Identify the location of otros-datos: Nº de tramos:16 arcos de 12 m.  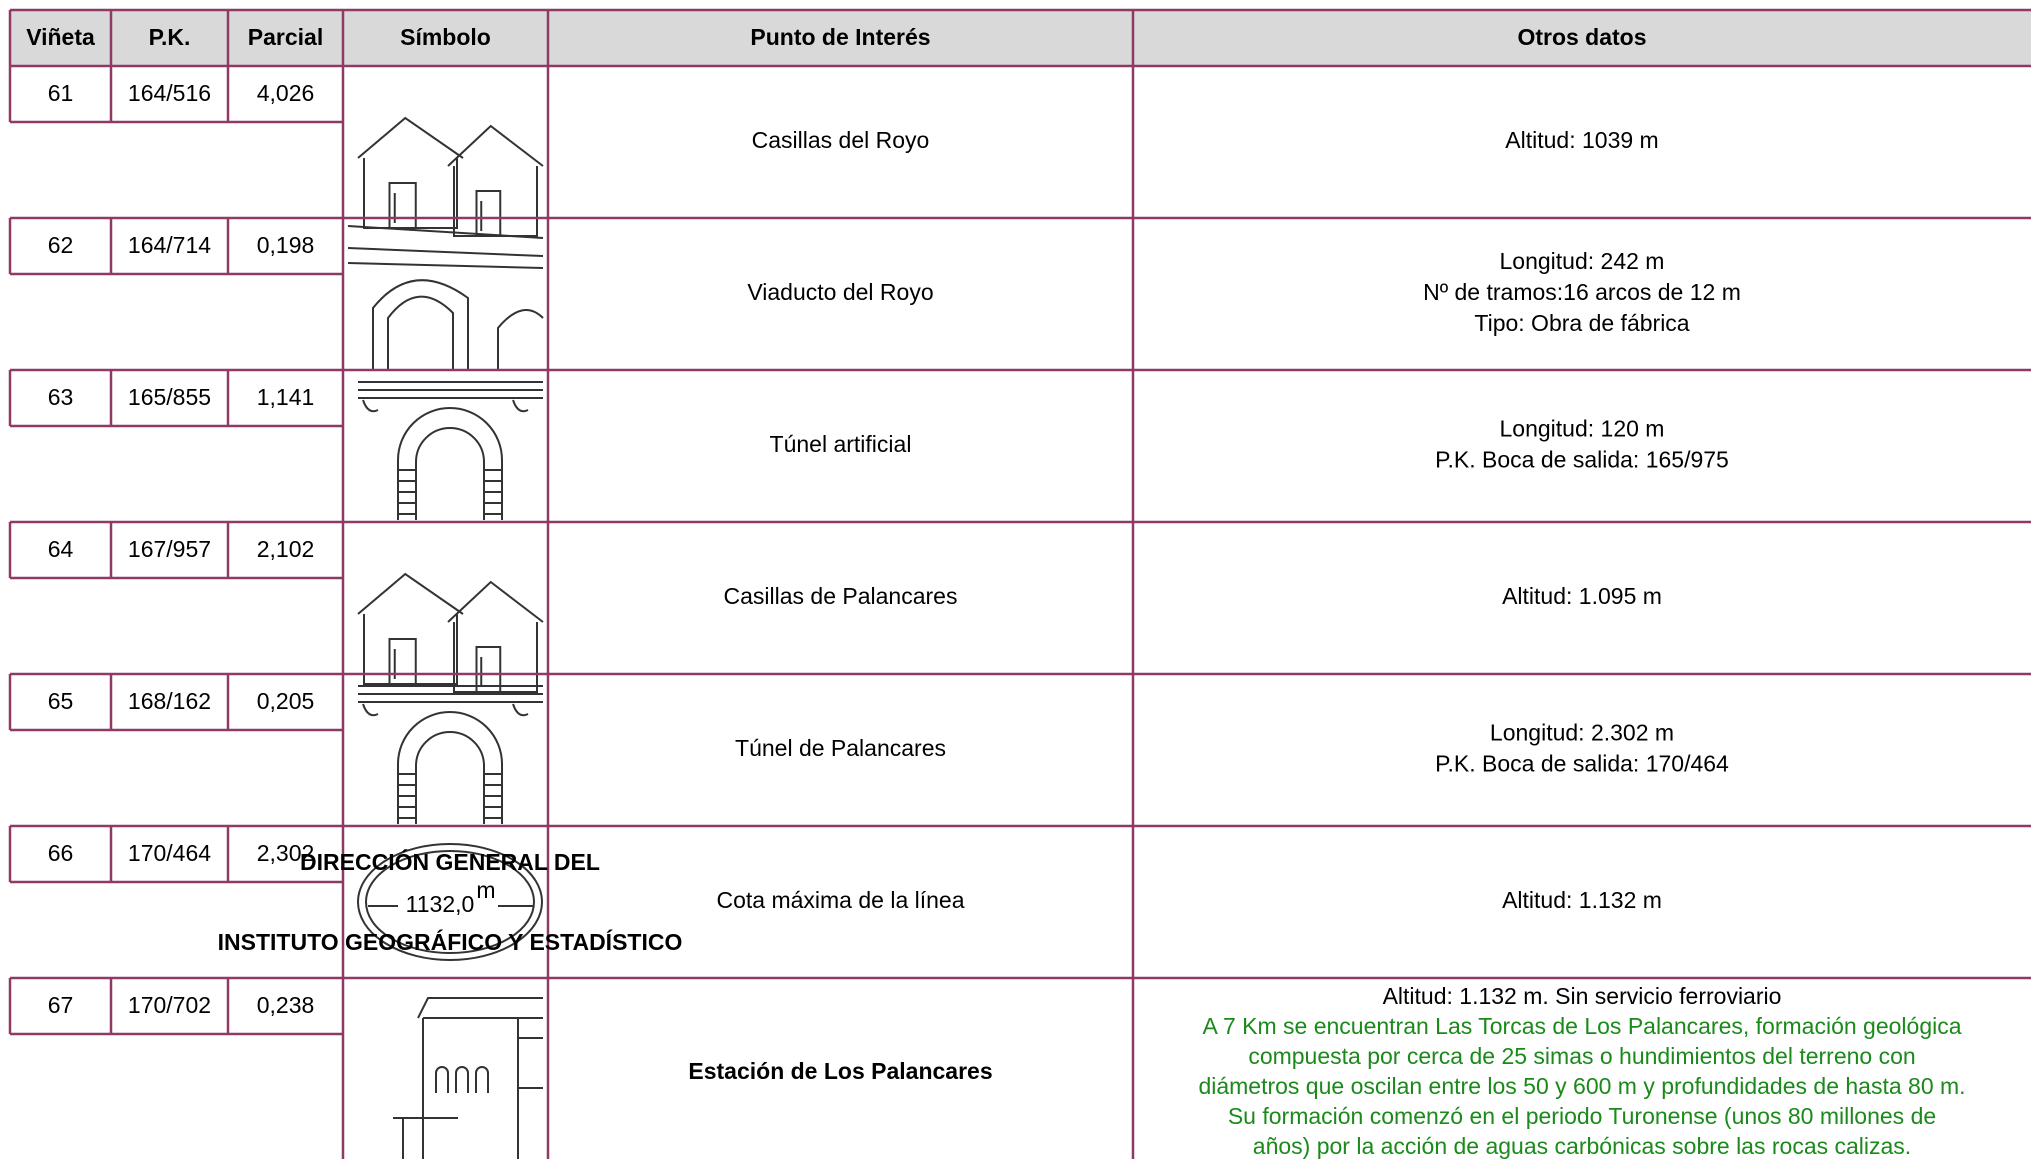
(1582, 292).